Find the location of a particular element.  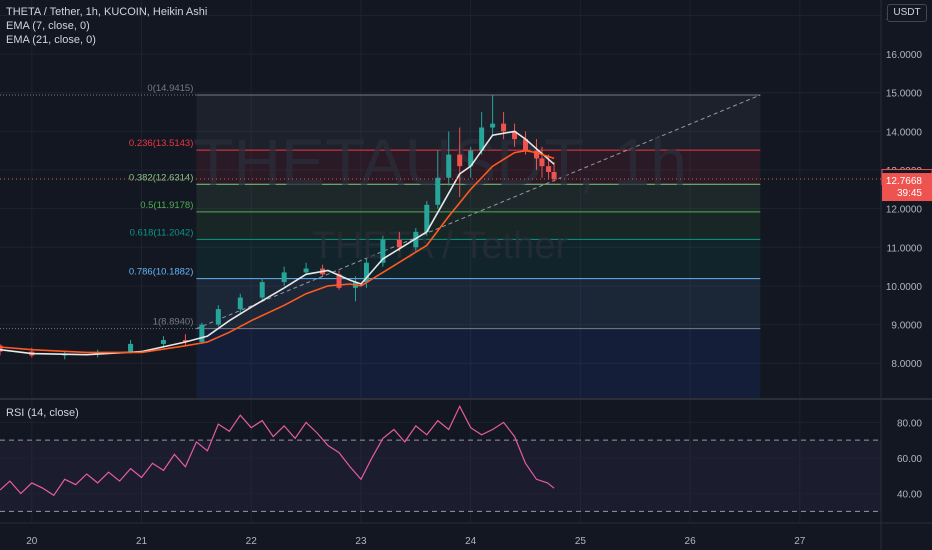

ema21-legend: EMA (21, close, 0) is located at coordinates (51, 40).